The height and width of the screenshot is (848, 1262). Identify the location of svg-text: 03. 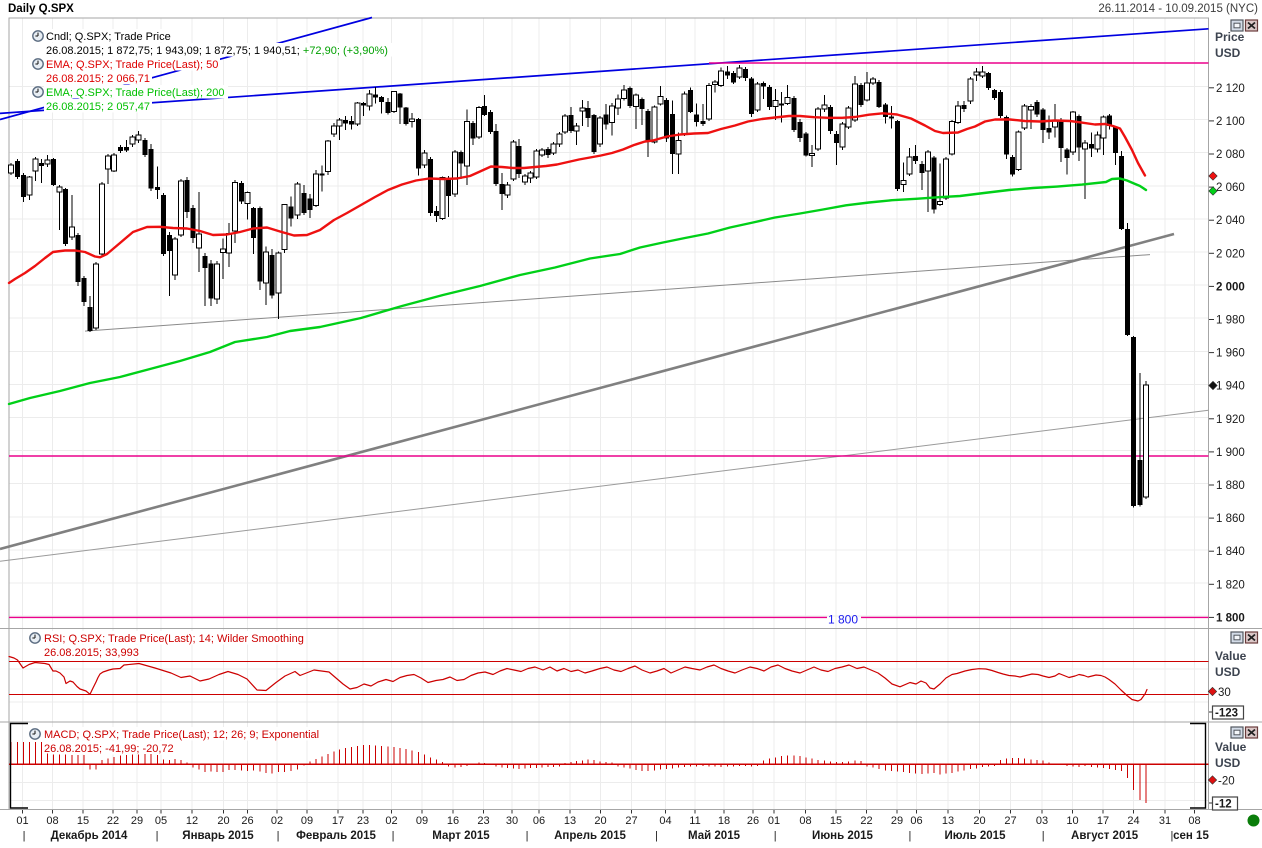
(1042, 821).